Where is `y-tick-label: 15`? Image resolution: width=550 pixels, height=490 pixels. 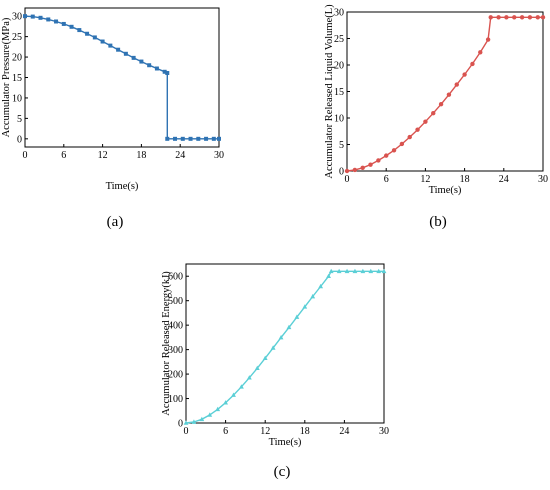 y-tick-label: 15 is located at coordinates (339, 92).